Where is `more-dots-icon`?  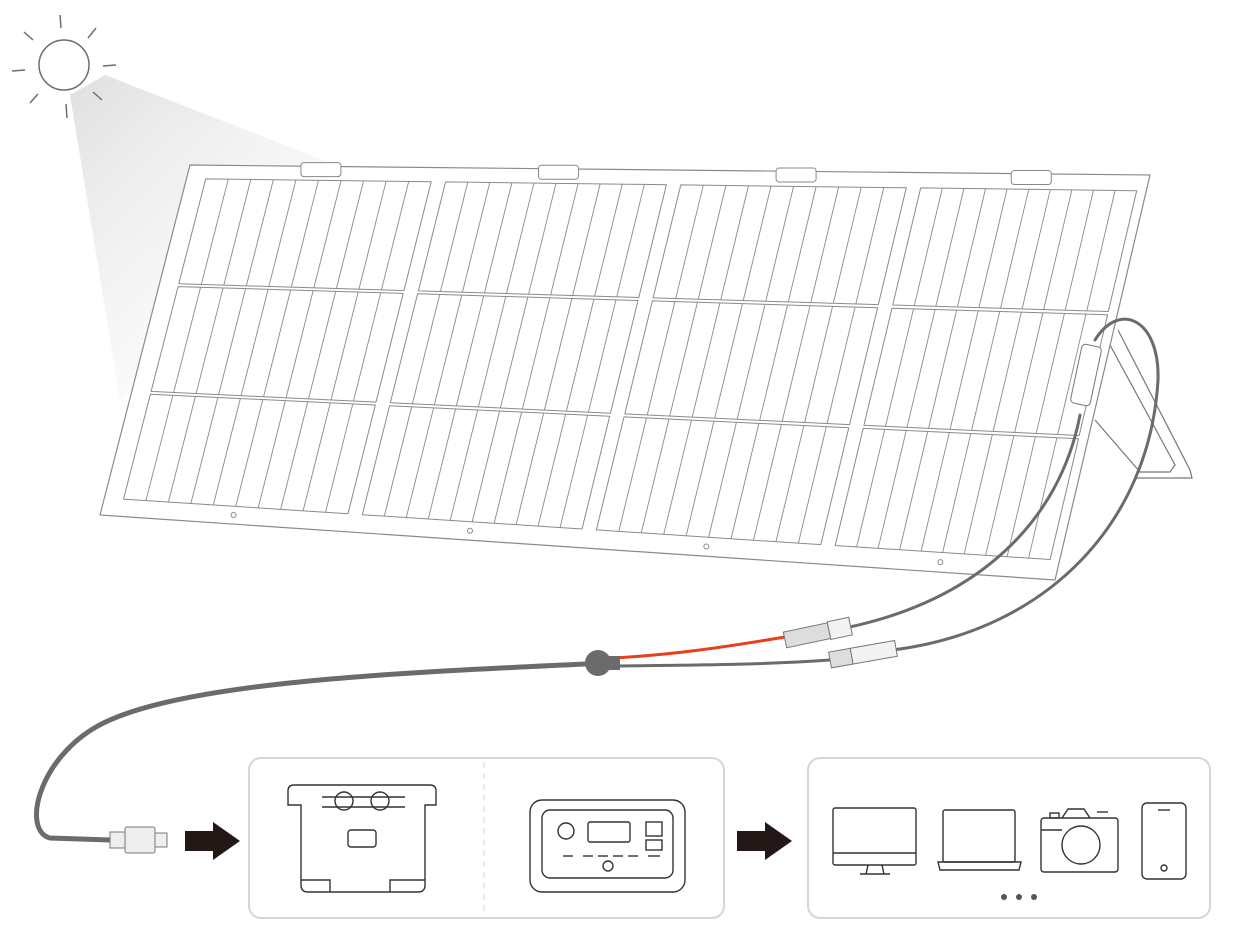 more-dots-icon is located at coordinates (1019, 897).